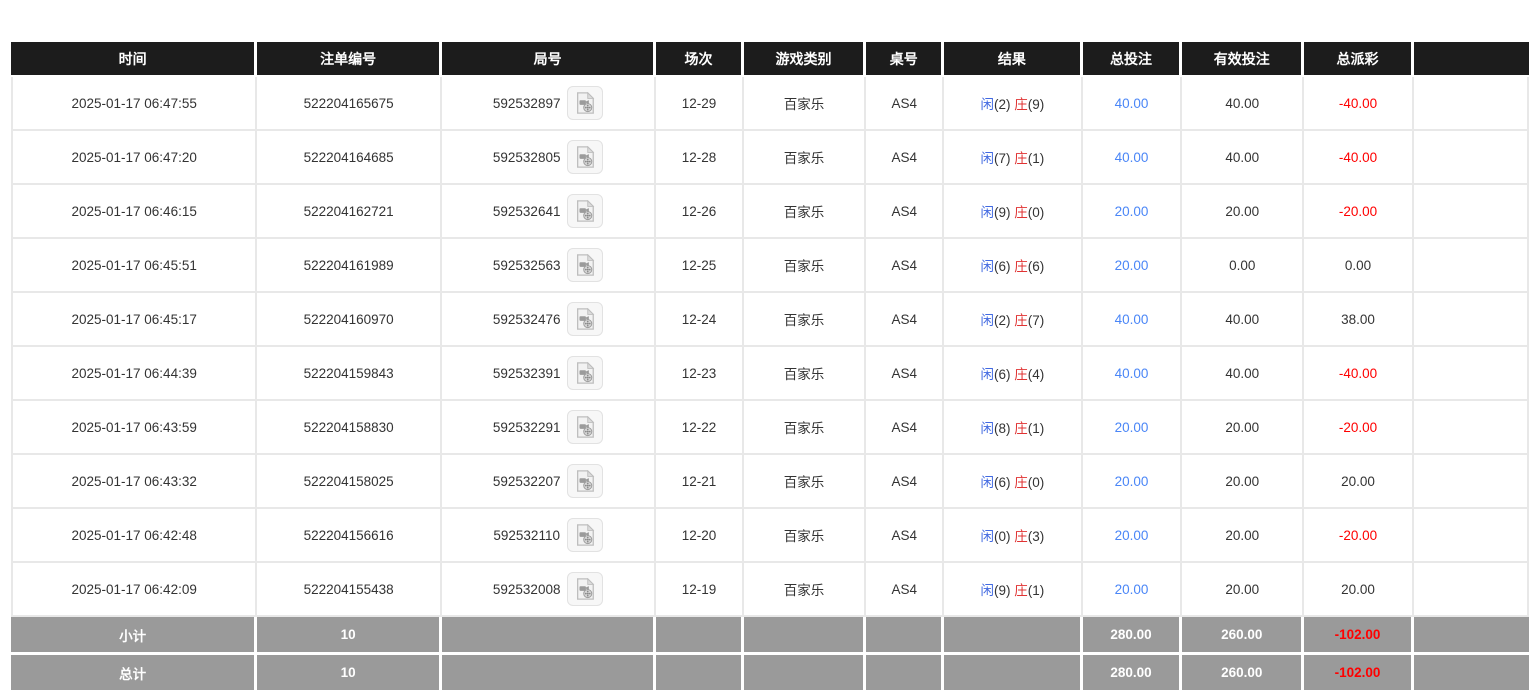 Image resolution: width=1529 pixels, height=693 pixels. What do you see at coordinates (548, 481) in the screenshot?
I see `round-number-wrap: 592532207` at bounding box center [548, 481].